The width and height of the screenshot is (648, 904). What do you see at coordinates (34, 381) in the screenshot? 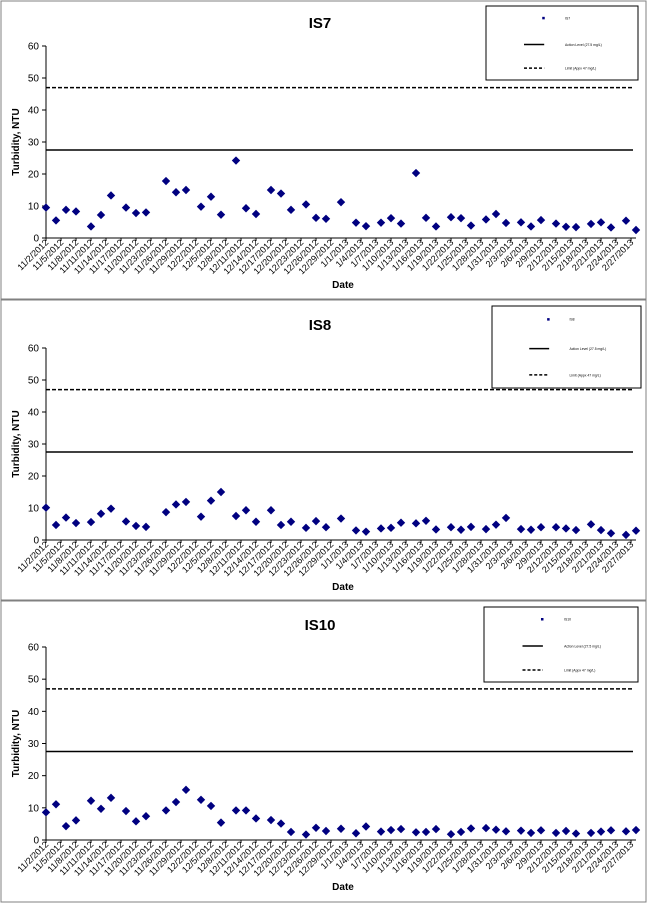
I see `y-tick-label: 50` at bounding box center [34, 381].